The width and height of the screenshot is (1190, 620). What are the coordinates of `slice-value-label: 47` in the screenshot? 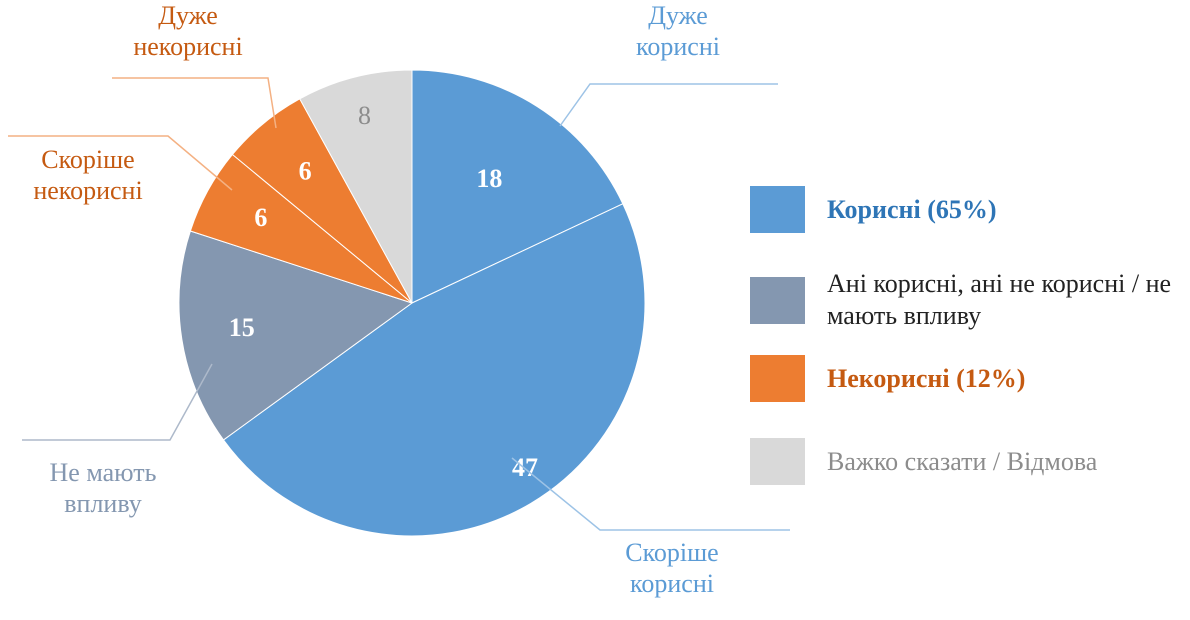 It's located at (525, 467).